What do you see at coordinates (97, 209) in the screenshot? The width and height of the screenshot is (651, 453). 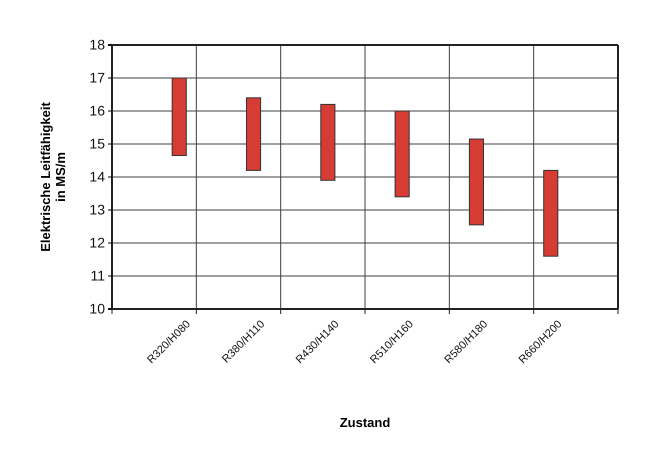 I see `y-tick-label: 13` at bounding box center [97, 209].